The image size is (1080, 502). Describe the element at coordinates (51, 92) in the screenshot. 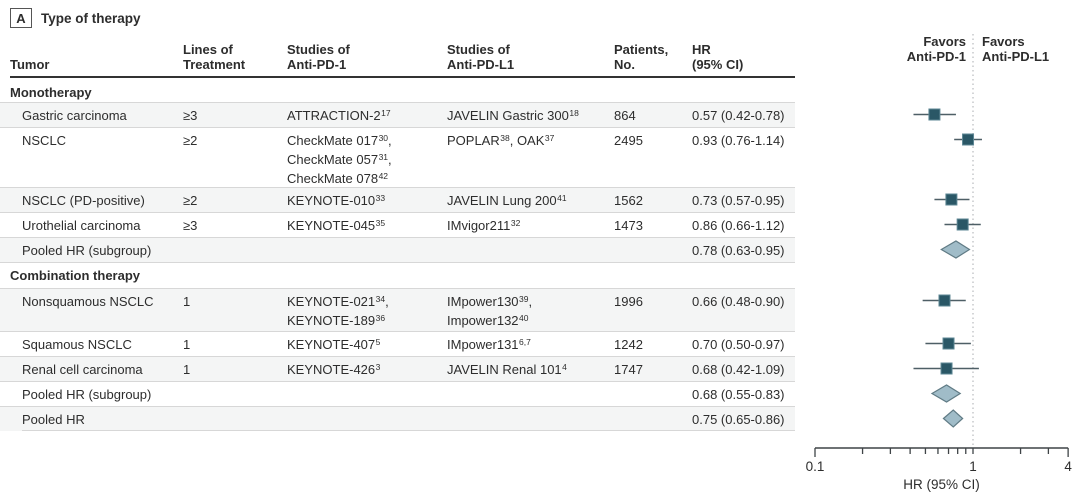

I see `section-label: Monotherapy` at that location.